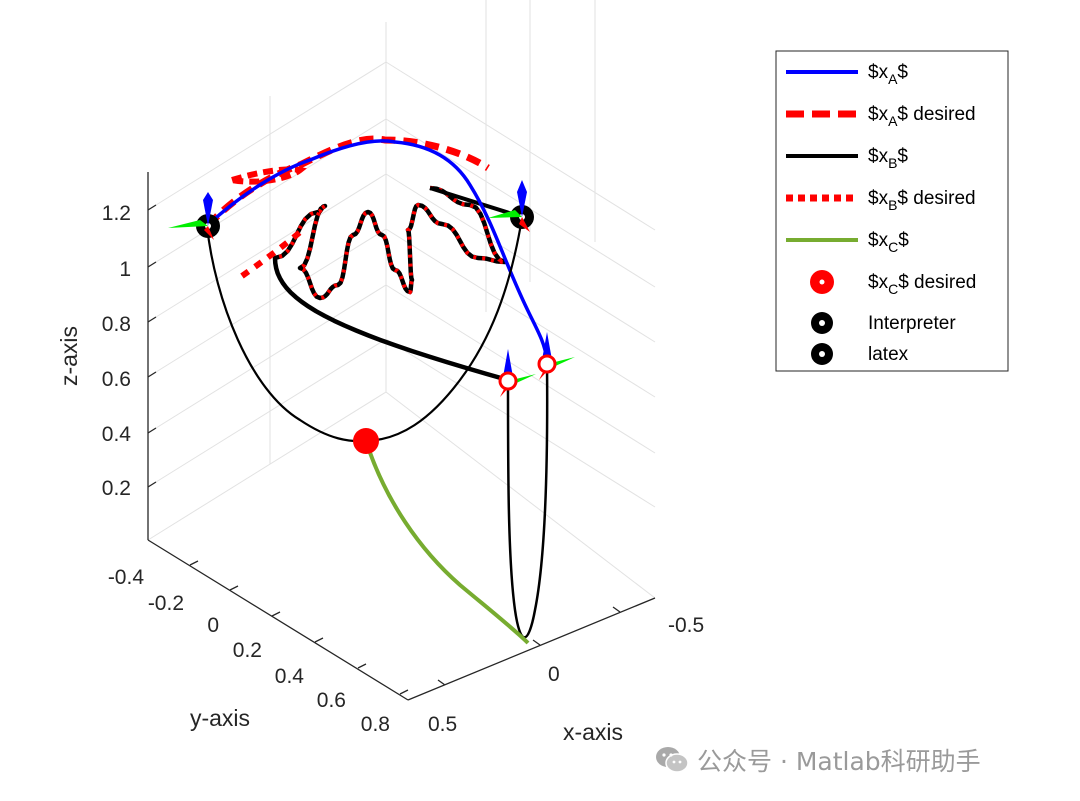 This screenshot has height=801, width=1080. What do you see at coordinates (290, 676) in the screenshot?
I see `y-tick-label: 0.4` at bounding box center [290, 676].